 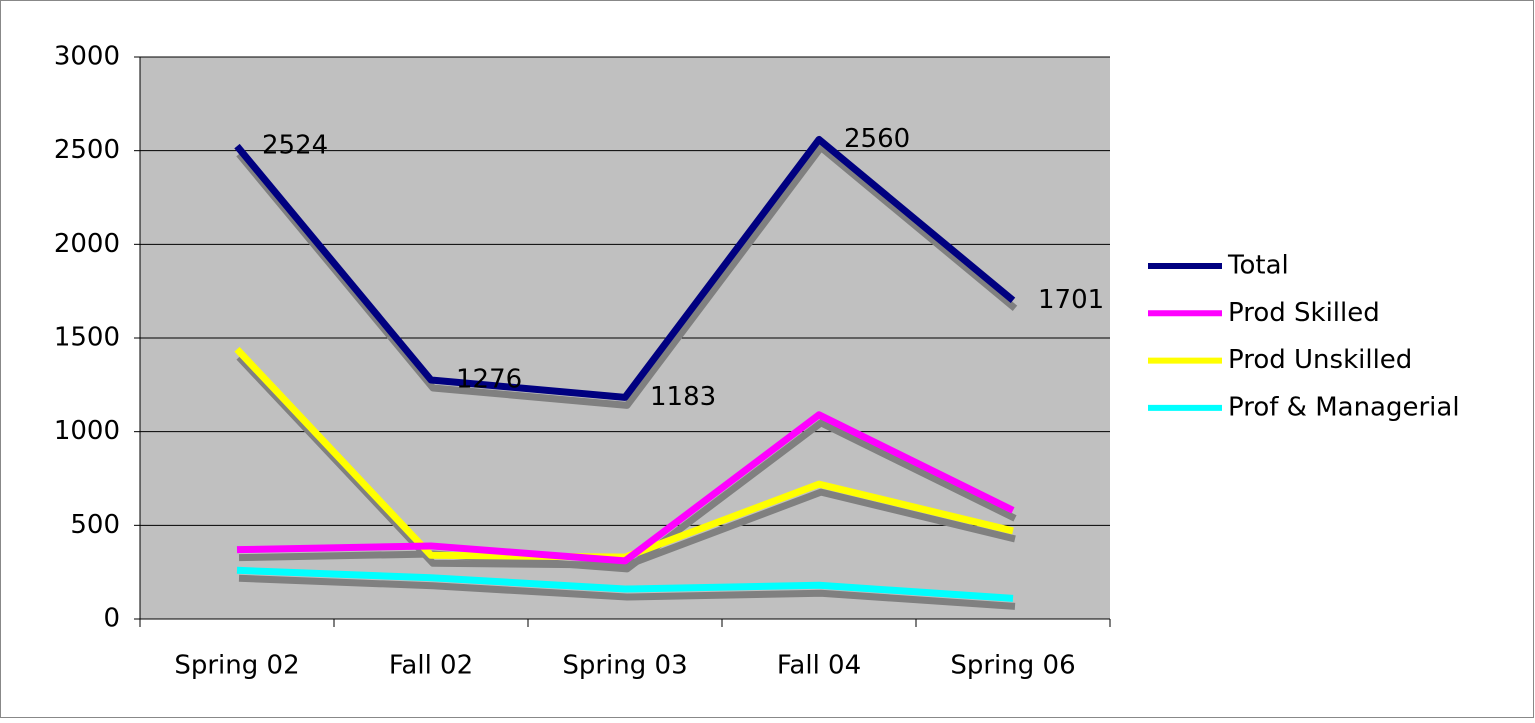 I want to click on y-tick-label: 0, so click(x=111, y=619).